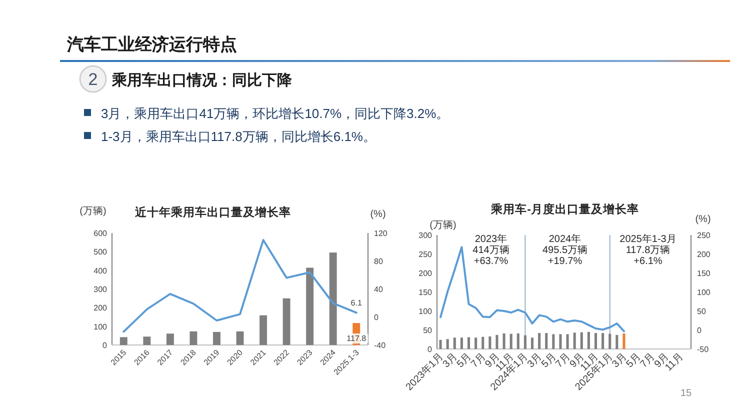 The height and width of the screenshot is (412, 755). I want to click on annotation: 2025年1-3月 117.8万辆 +6.1%, so click(648, 250).